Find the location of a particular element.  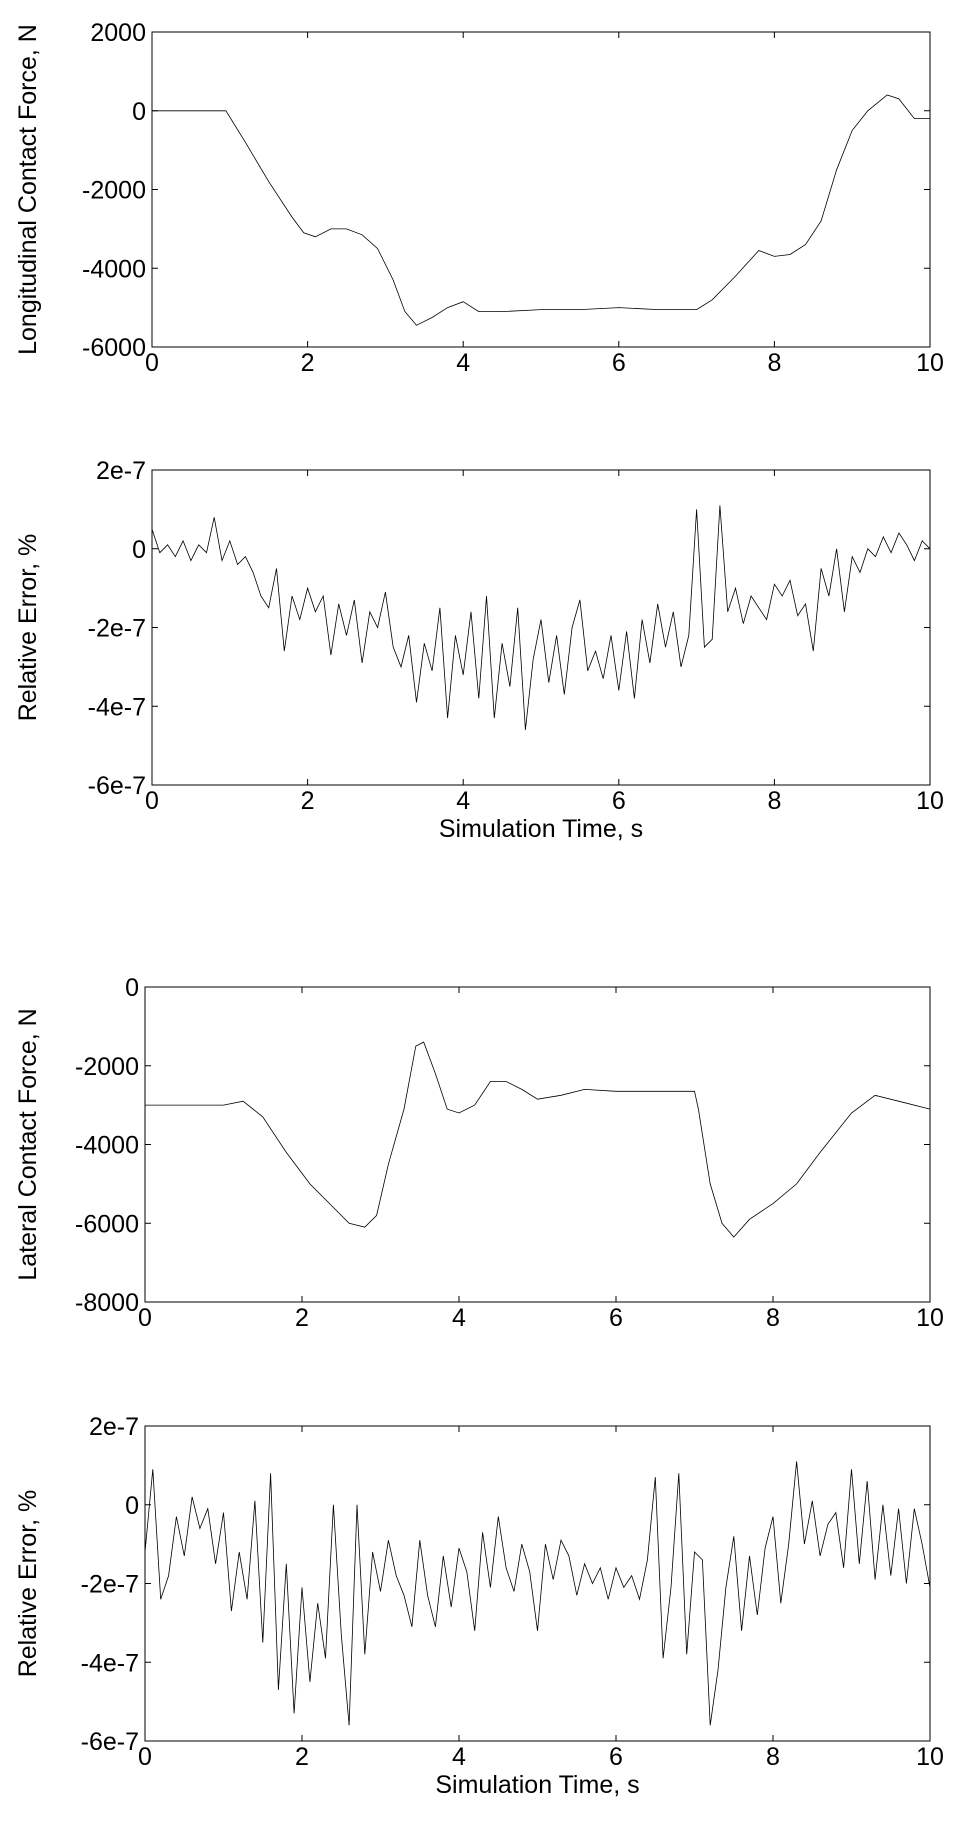

y-axis-label: Longitudinal Contact Force, N is located at coordinates (28, 189).